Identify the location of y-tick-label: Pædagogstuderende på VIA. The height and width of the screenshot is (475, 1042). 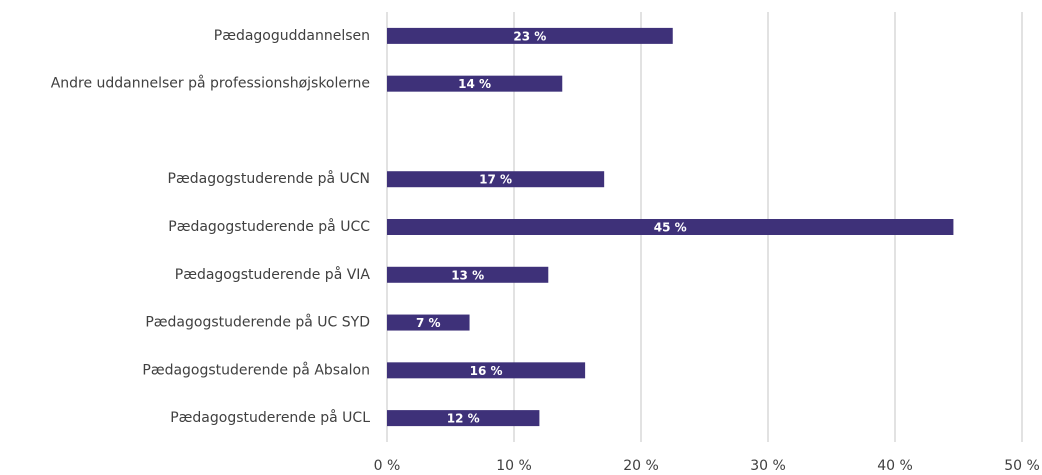
(273, 274).